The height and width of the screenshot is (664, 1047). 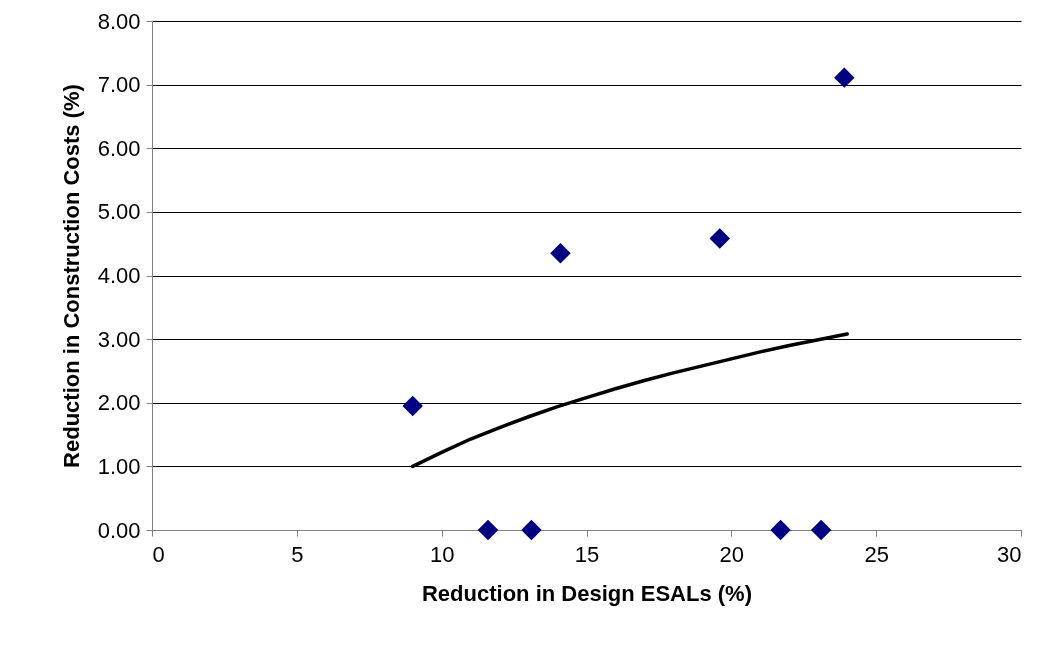 I want to click on x-tick-label: 25, so click(x=876, y=554).